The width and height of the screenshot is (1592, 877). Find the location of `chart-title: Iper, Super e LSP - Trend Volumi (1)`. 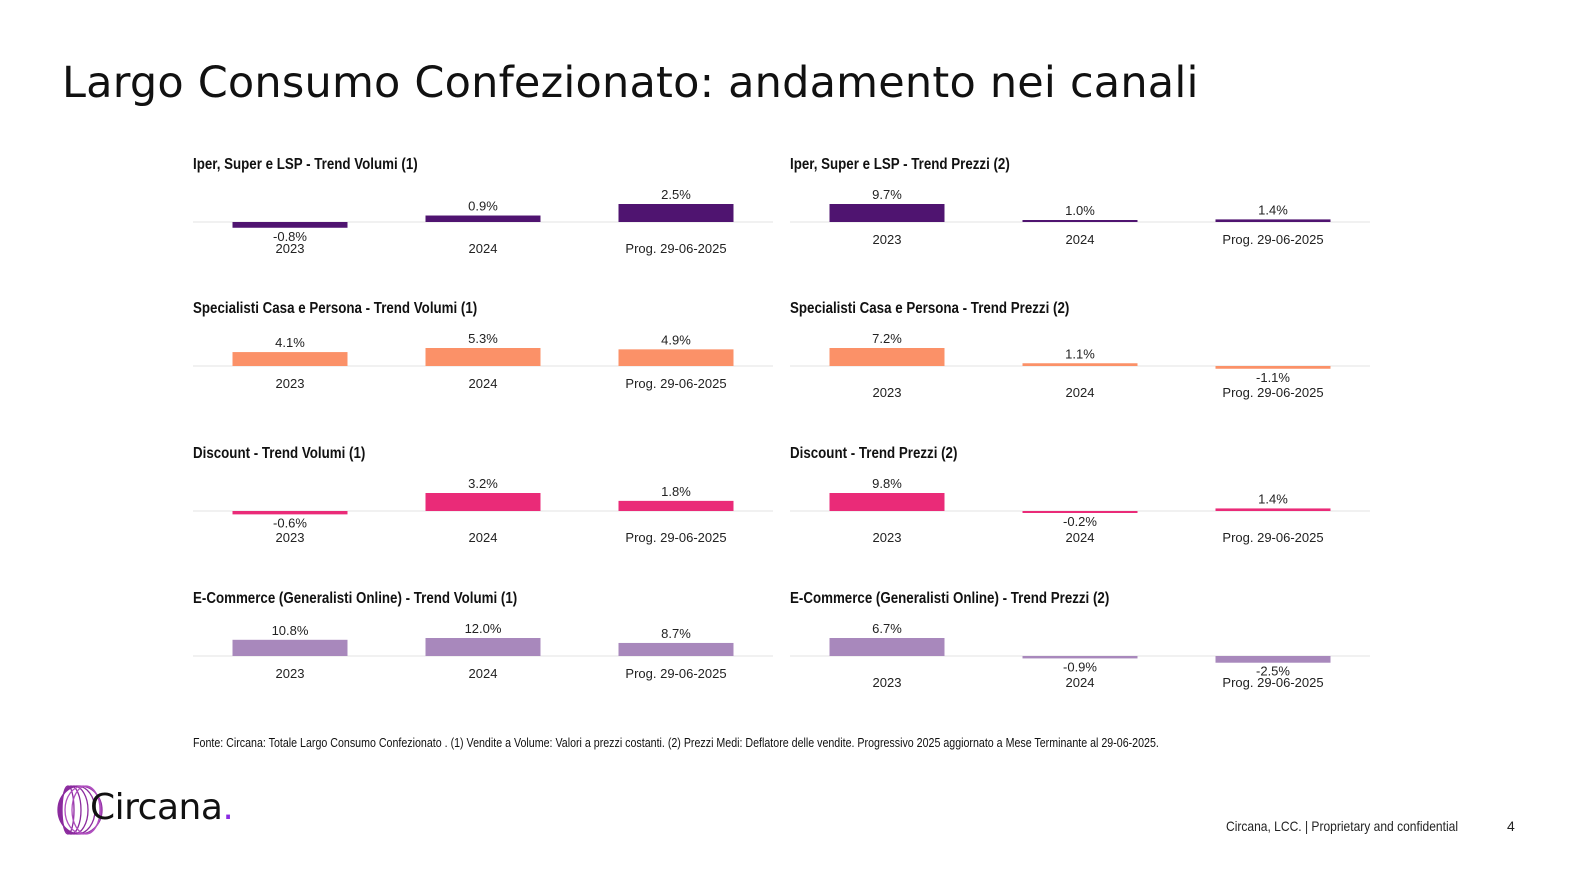

chart-title: Iper, Super e LSP - Trend Volumi (1) is located at coordinates (305, 164).